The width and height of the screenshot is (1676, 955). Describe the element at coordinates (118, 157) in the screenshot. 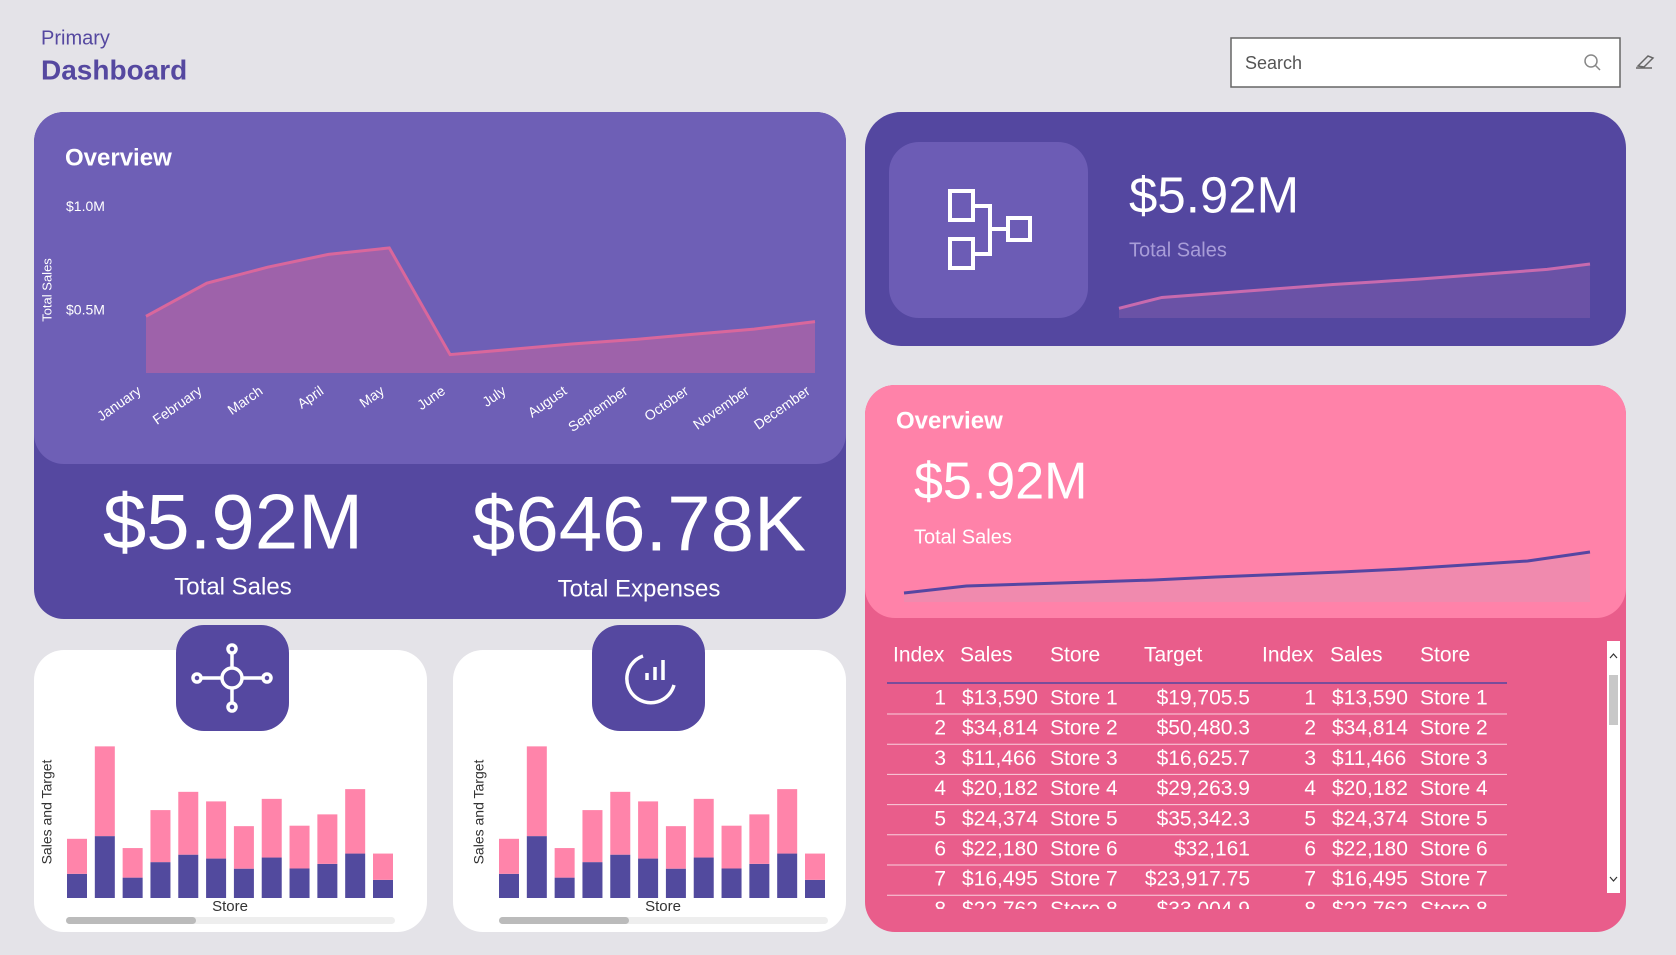

I see `chart-title: Overview` at that location.